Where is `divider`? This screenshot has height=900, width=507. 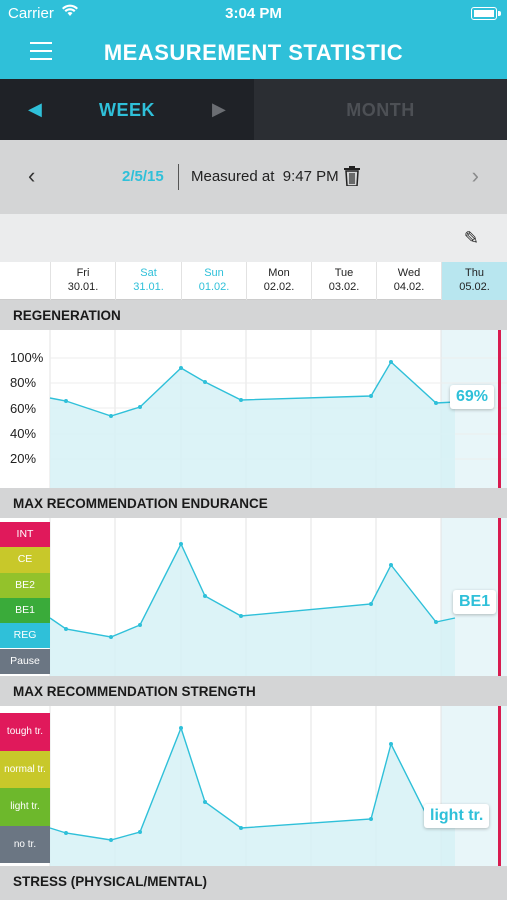 divider is located at coordinates (178, 177).